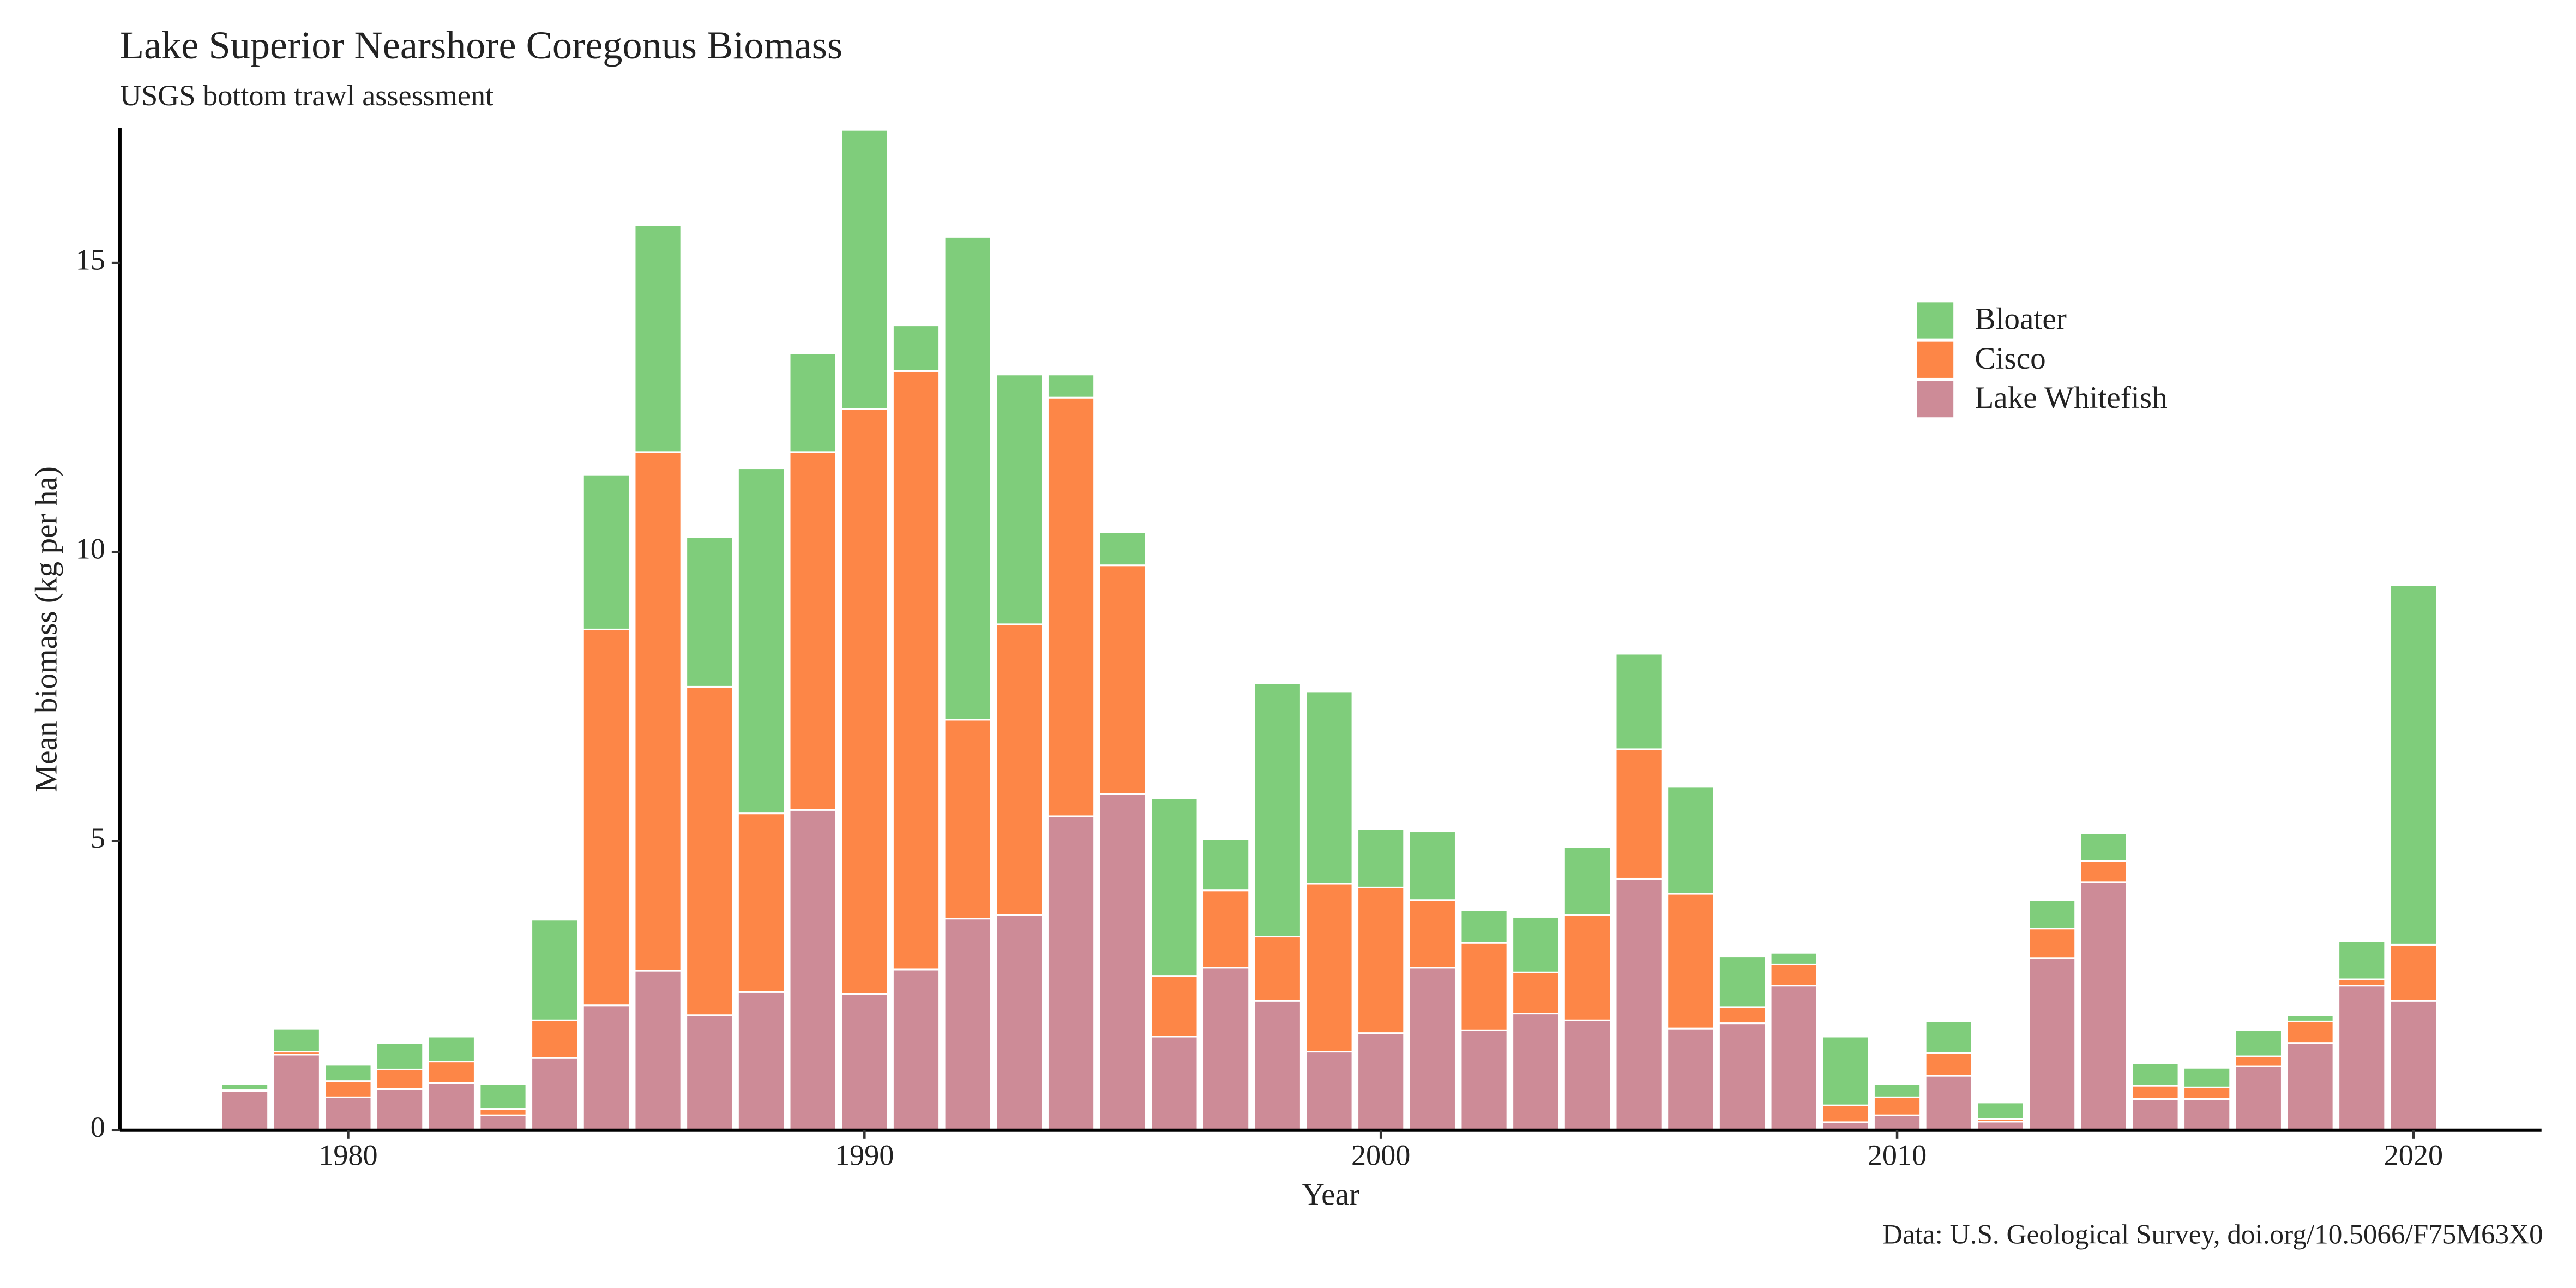 Image resolution: width=2576 pixels, height=1288 pixels. I want to click on legend-label: Lake Whitefish, so click(2071, 398).